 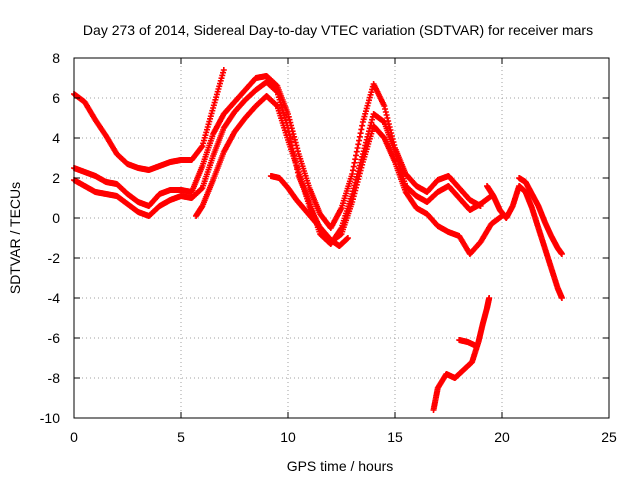 I want to click on series-trace-h, so click(x=524, y=242).